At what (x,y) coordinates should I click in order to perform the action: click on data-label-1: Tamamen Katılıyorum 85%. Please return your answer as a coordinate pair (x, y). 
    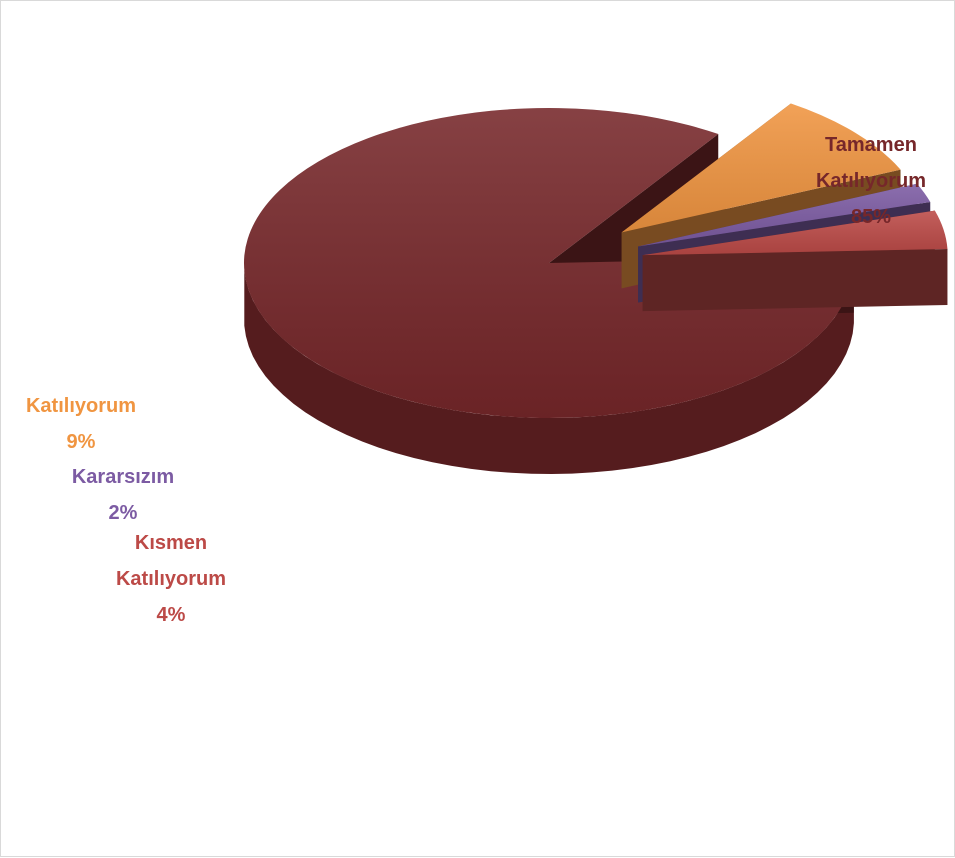
    Looking at the image, I should click on (871, 181).